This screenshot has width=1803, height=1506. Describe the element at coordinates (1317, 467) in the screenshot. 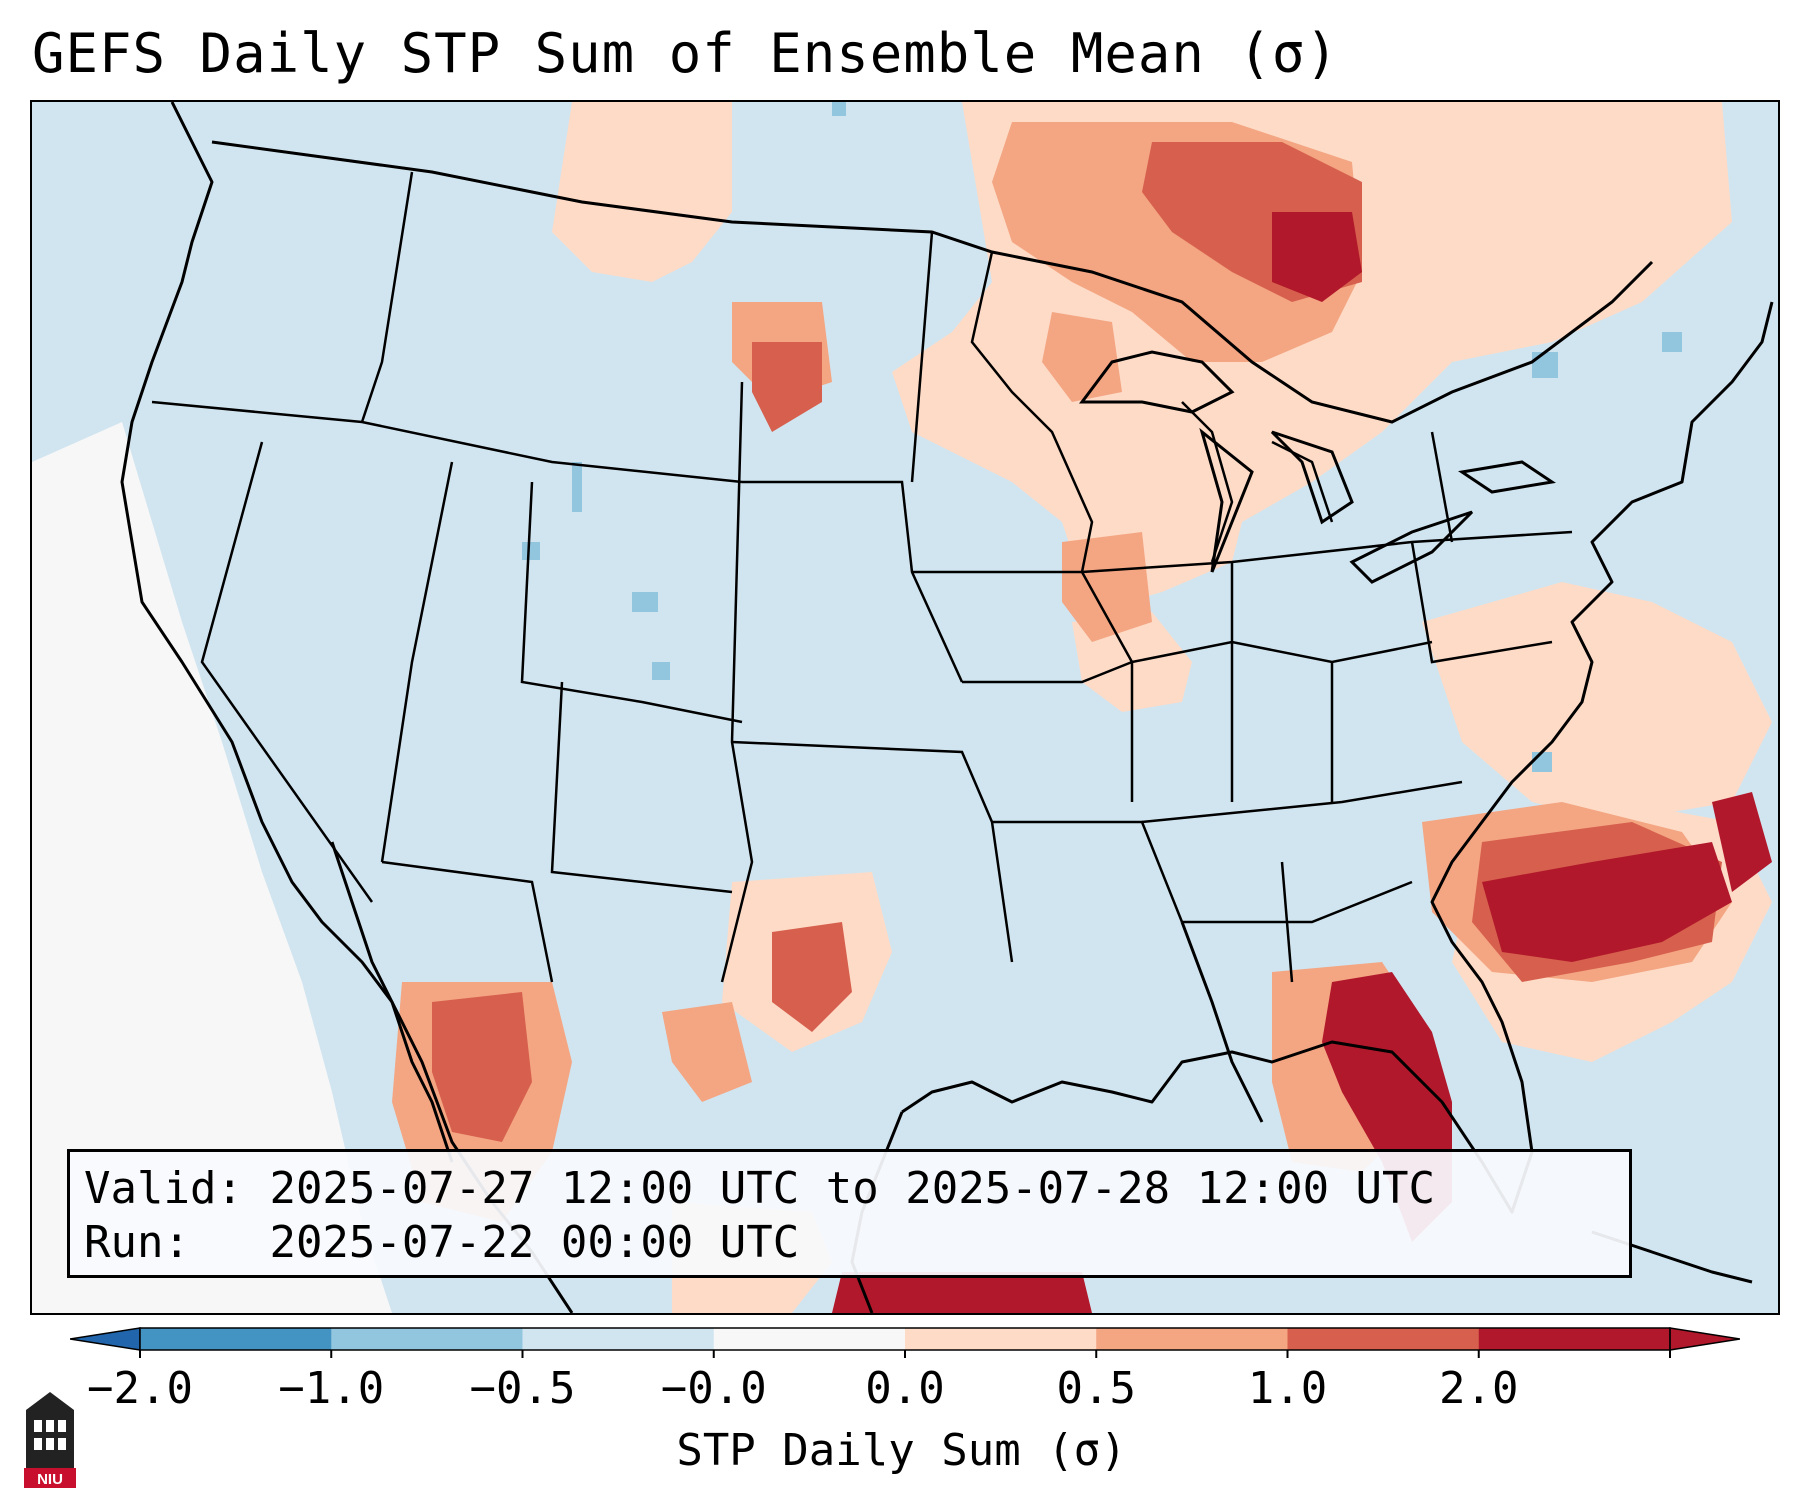

I see `great-lakes` at that location.